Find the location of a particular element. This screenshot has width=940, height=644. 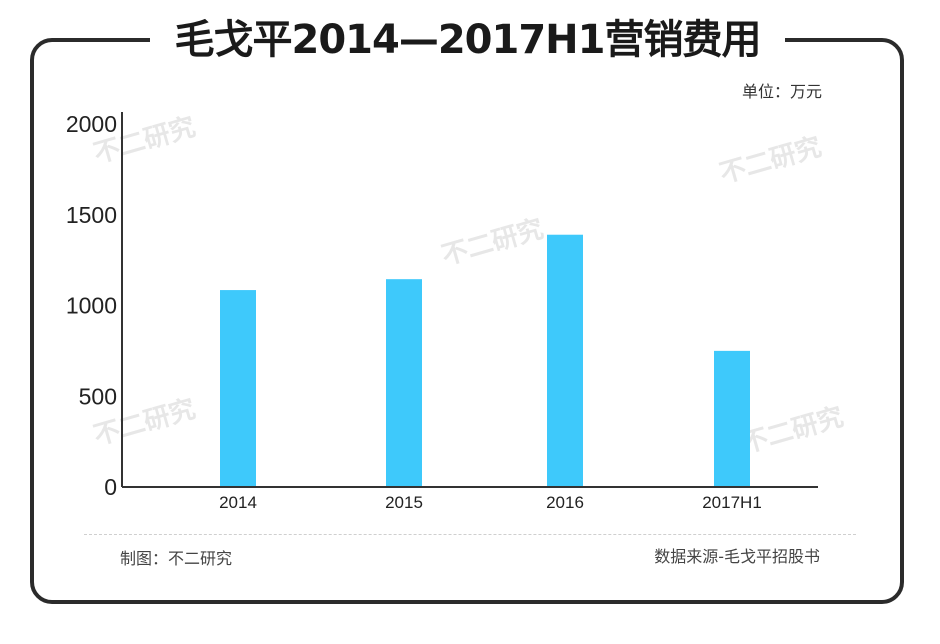

y-tick-label: 2000 is located at coordinates (91, 124).